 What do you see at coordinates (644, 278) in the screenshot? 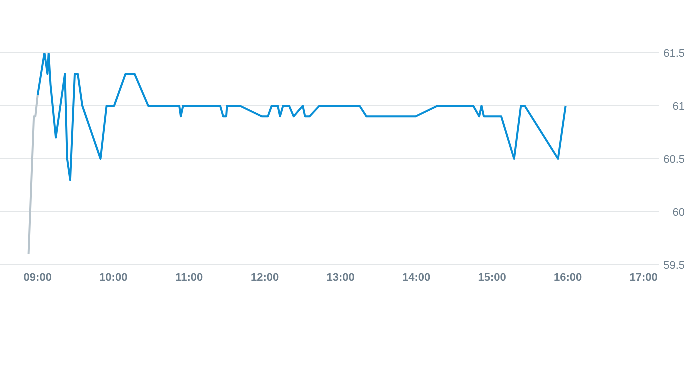
I see `x-tick-label: 17:00` at bounding box center [644, 278].